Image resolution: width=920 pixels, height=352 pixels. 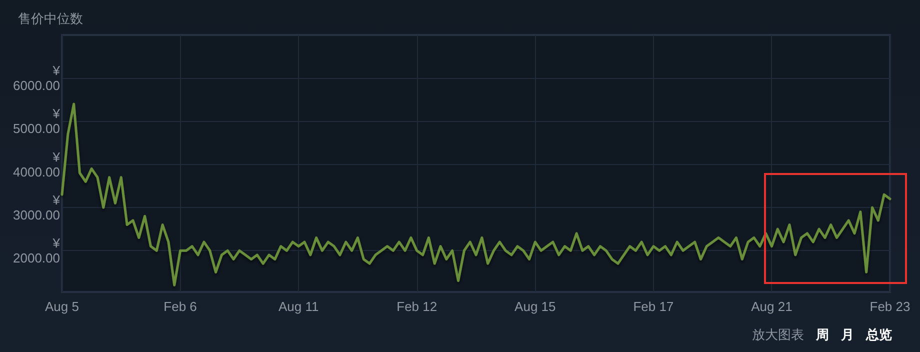 I want to click on x-tick-label: Aug 11, so click(x=298, y=306).